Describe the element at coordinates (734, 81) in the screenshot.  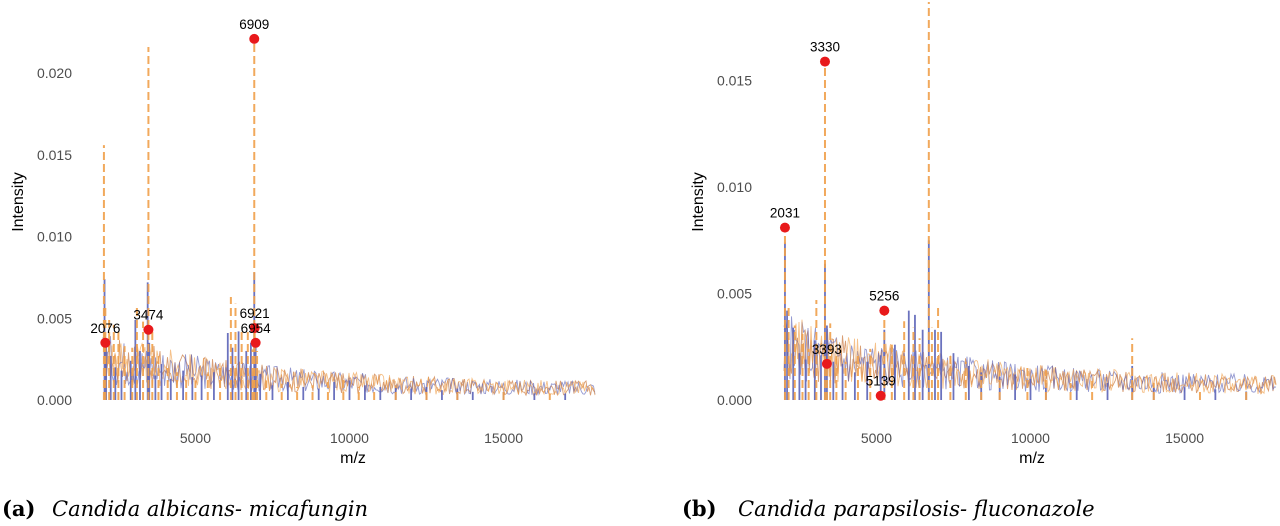
I see `panel-b-y-tick-label: 0.015` at that location.